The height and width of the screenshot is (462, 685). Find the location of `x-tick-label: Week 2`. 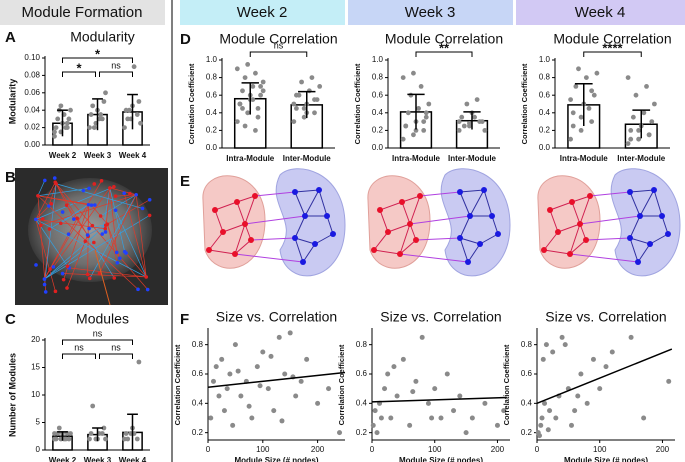

x-tick-label: Week 2 is located at coordinates (63, 155).